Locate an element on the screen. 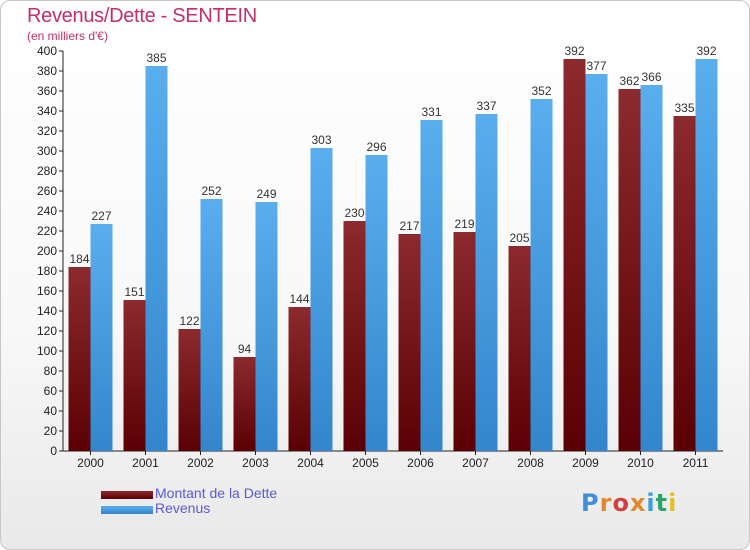 The image size is (750, 550). y-tick-label: 60 is located at coordinates (51, 391).